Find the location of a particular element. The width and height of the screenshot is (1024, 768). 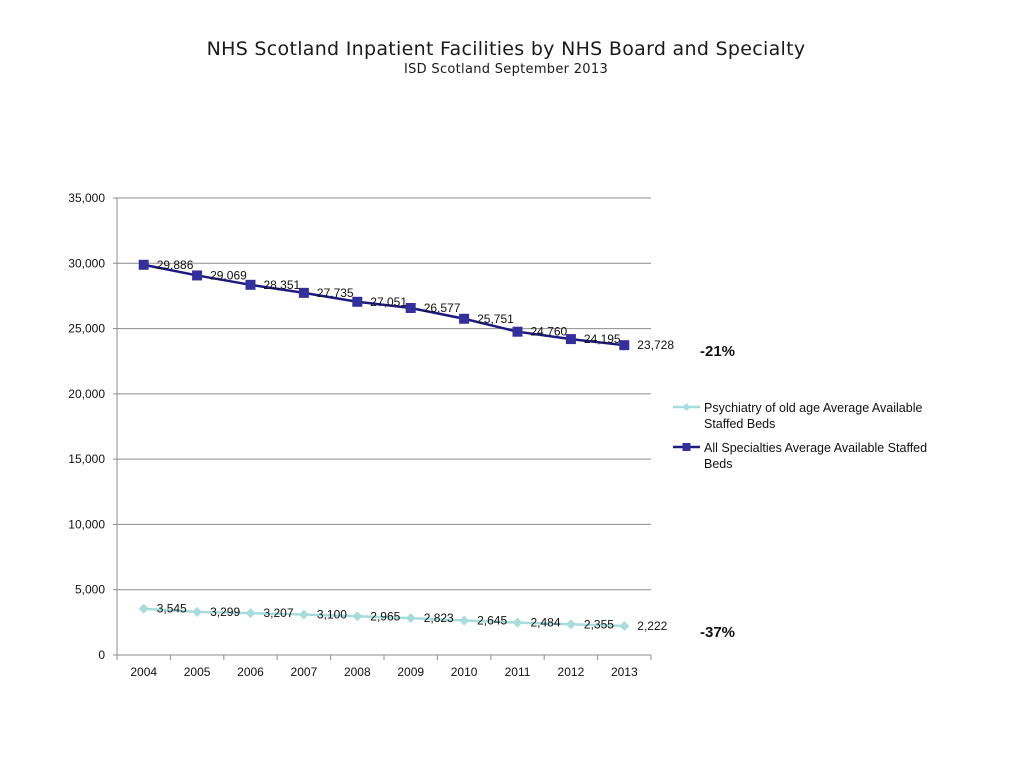

data-label: 26,577 is located at coordinates (442, 308).